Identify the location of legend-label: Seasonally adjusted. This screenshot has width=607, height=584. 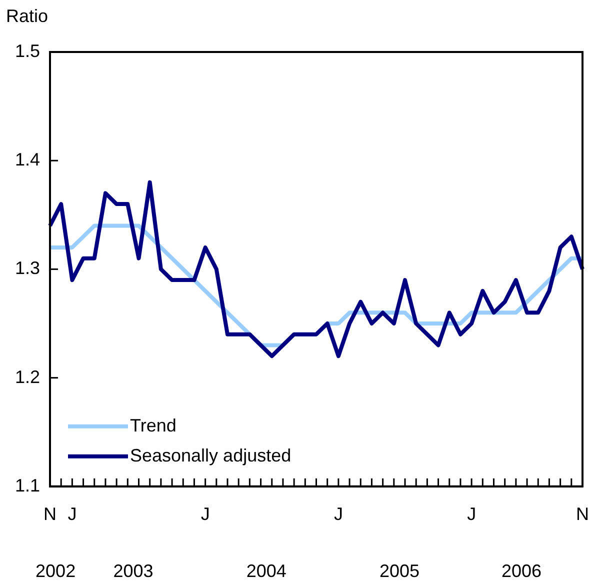
(211, 455).